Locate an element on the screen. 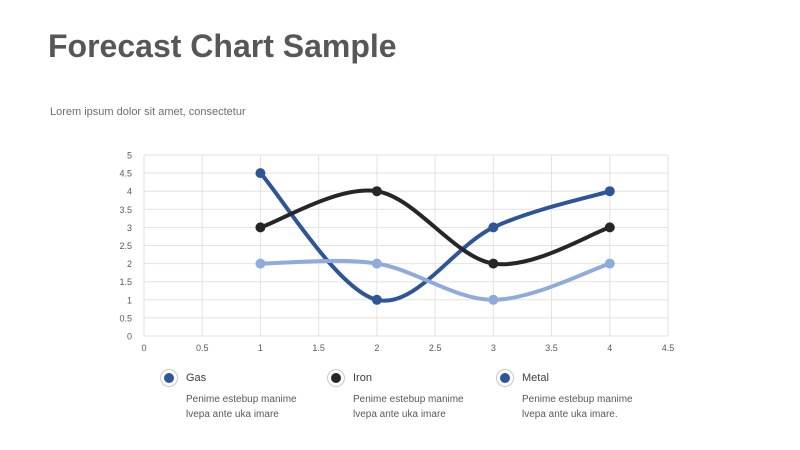 This screenshot has height=450, width=800. series-line-metal is located at coordinates (435, 280).